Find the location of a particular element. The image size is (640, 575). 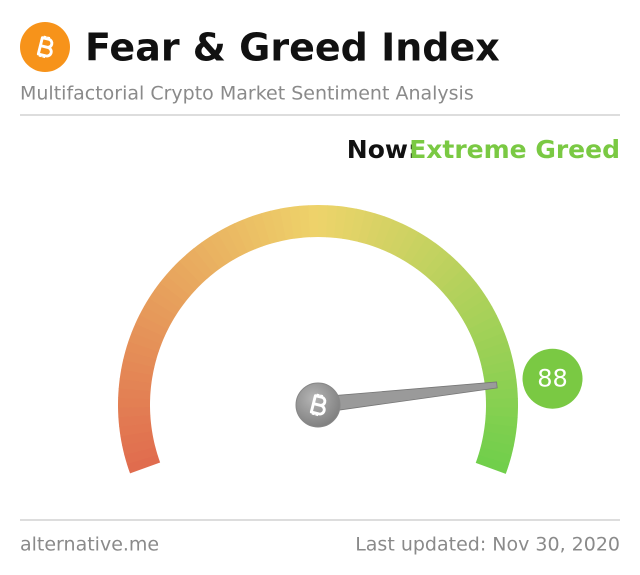

needle is located at coordinates (407, 397).